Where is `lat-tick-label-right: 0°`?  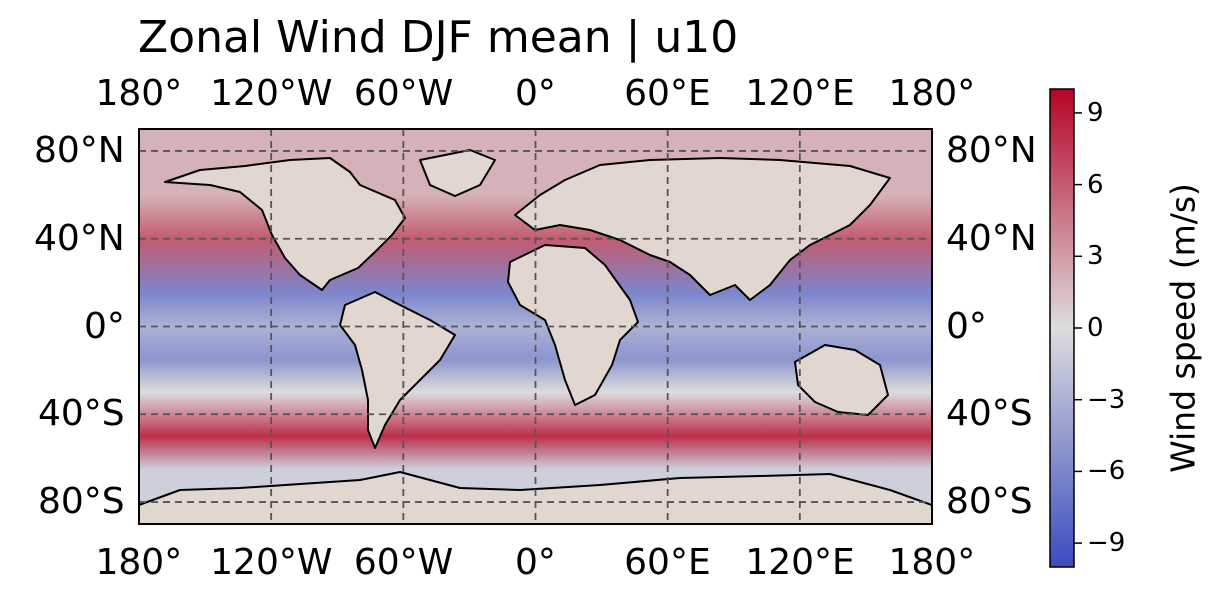
lat-tick-label-right: 0° is located at coordinates (966, 326).